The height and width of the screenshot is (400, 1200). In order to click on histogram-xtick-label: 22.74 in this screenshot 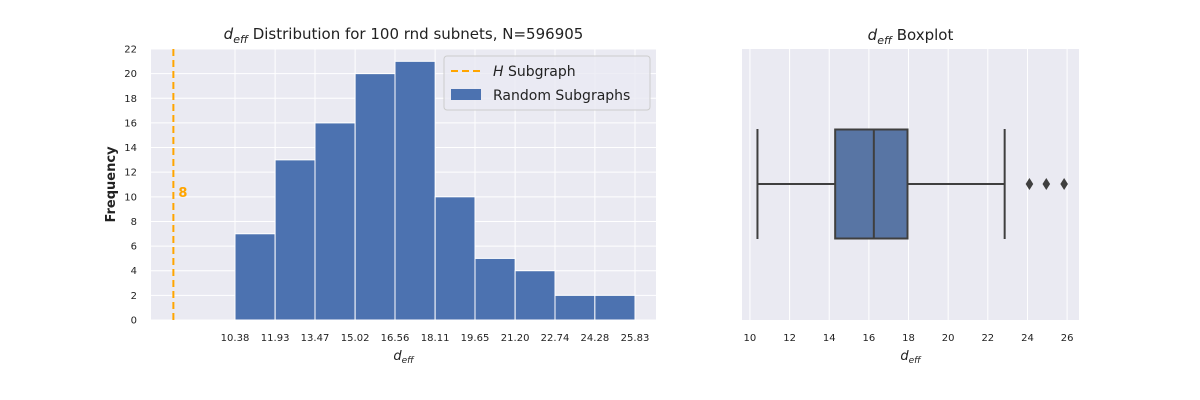, I will do `click(555, 338)`.